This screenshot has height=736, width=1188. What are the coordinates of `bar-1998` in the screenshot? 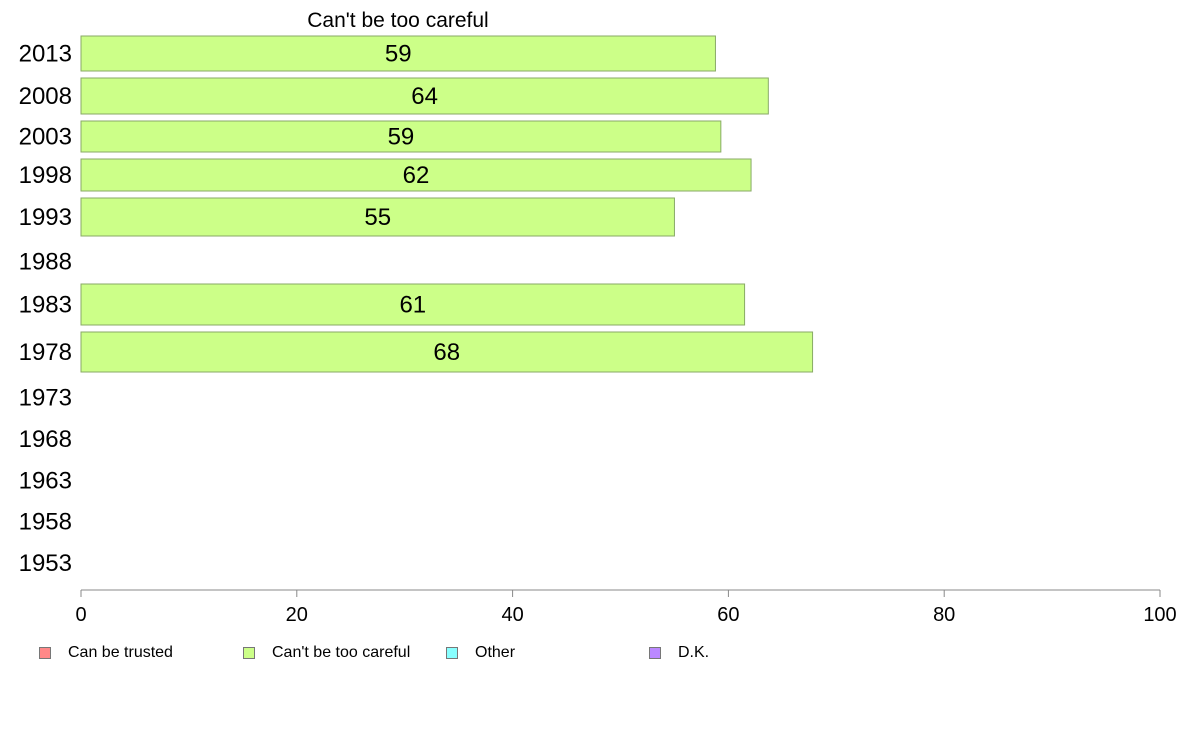 It's located at (416, 175).